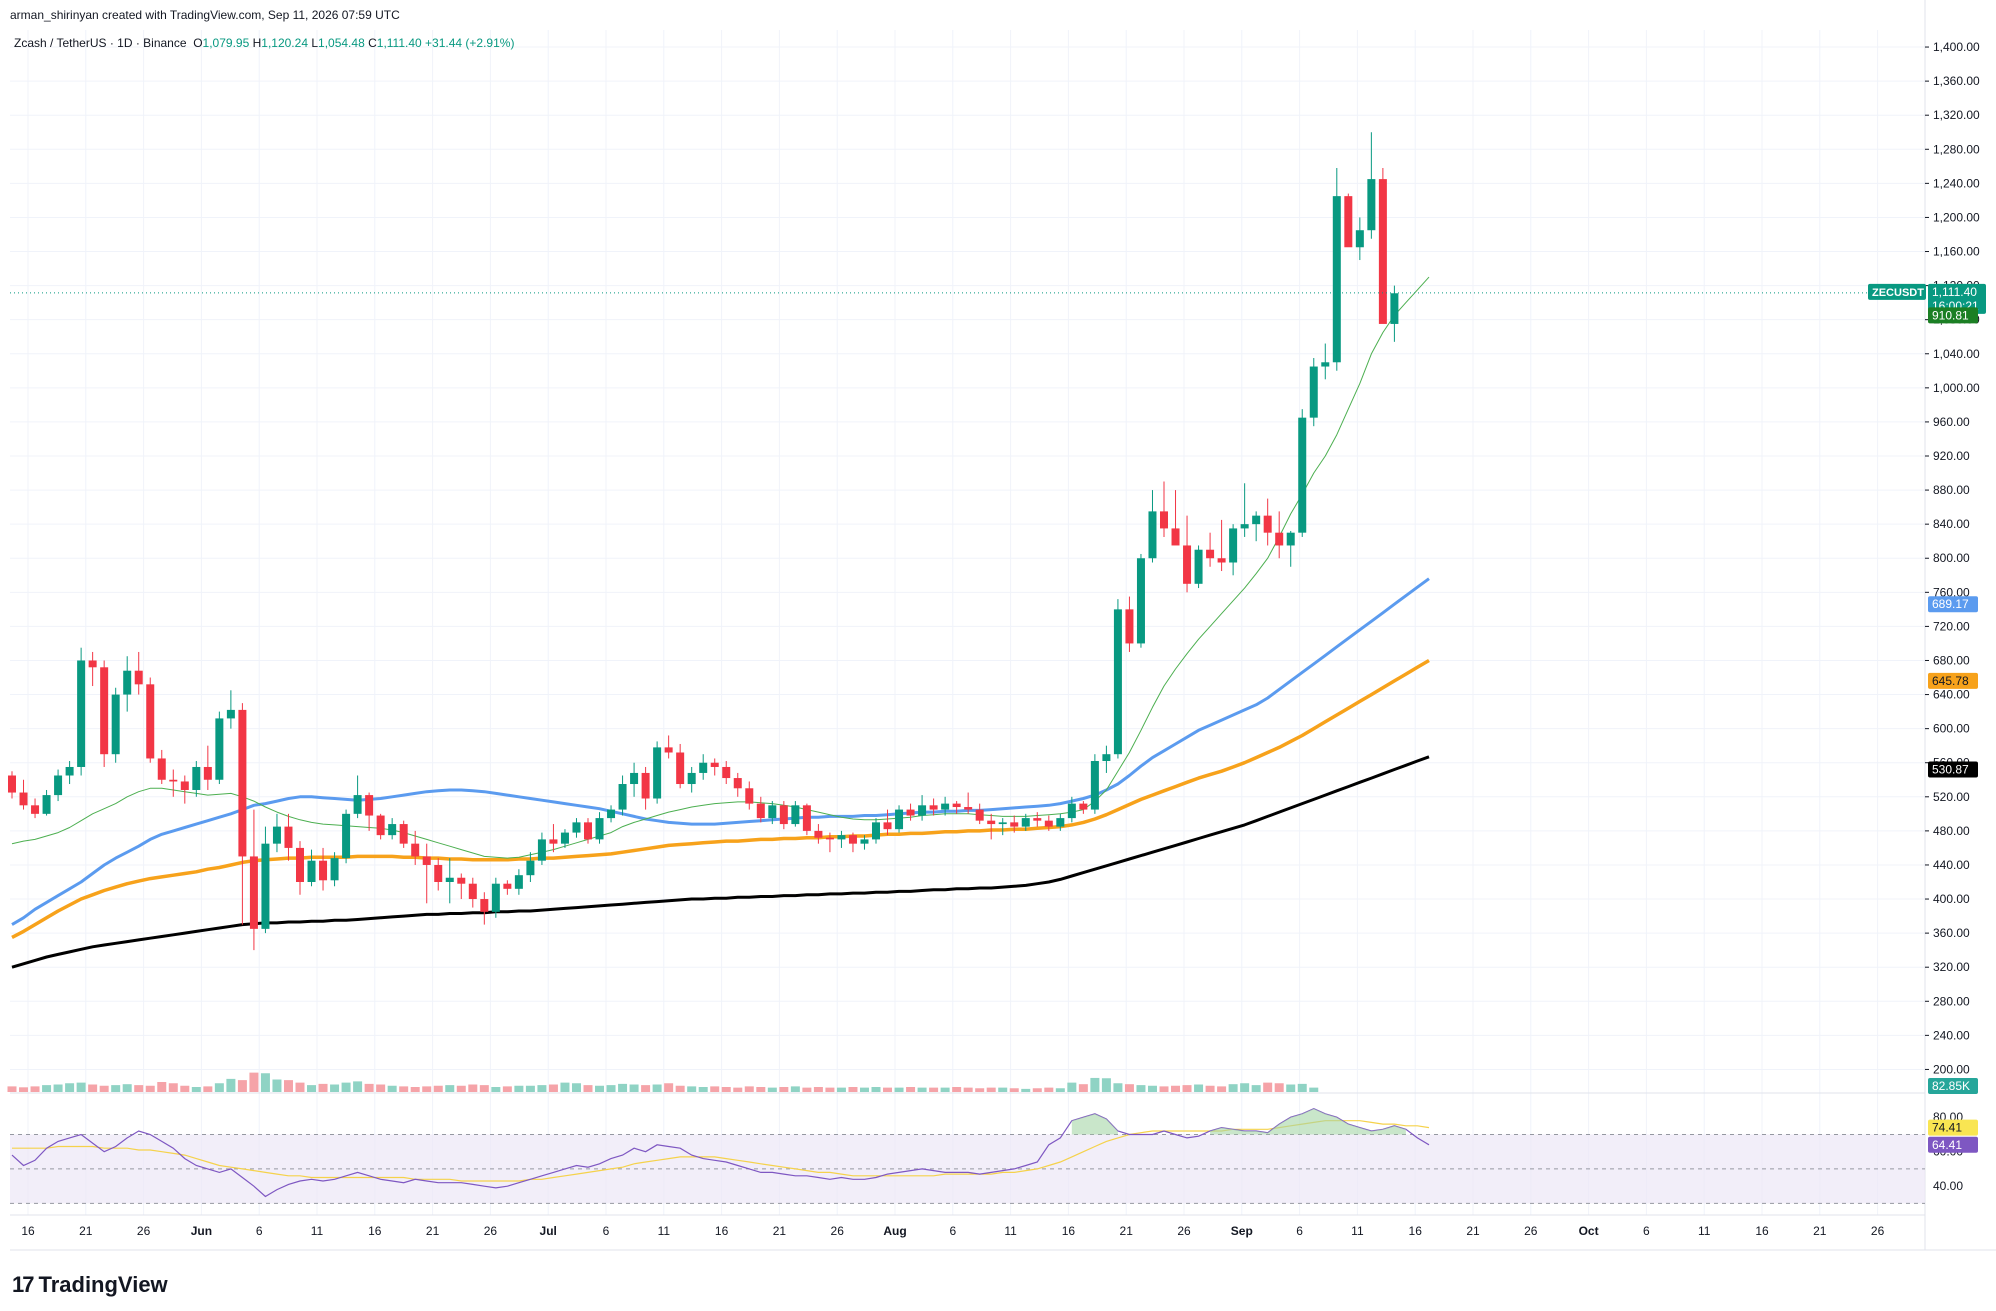 The image size is (1996, 1311). Describe the element at coordinates (1951, 626) in the screenshot. I see `price-tick-label: 720.00` at that location.